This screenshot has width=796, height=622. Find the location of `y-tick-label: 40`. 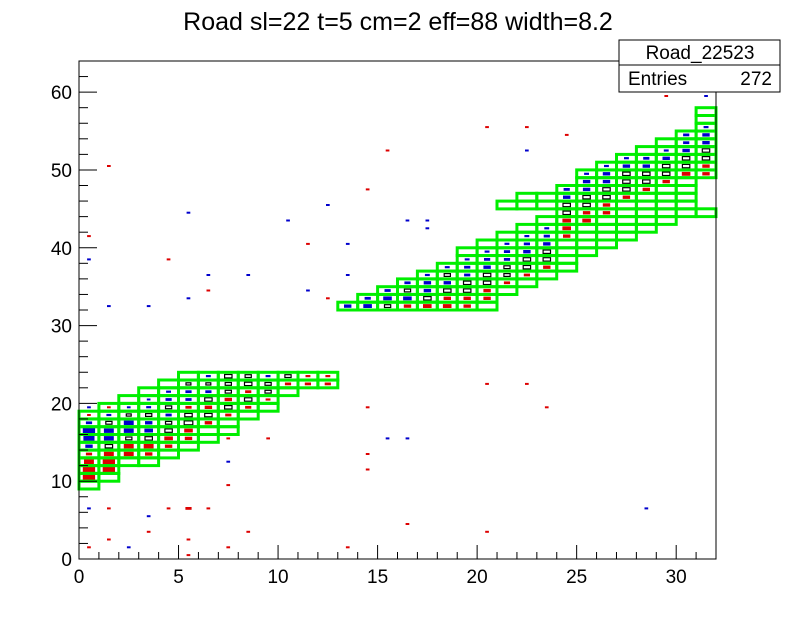

y-tick-label: 40 is located at coordinates (61, 249).